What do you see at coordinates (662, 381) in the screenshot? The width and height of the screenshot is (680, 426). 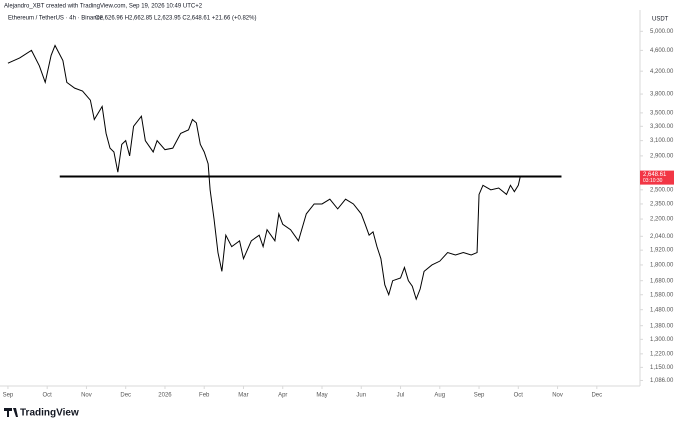 I see `y-tick-label: 1,086.00` at bounding box center [662, 381].